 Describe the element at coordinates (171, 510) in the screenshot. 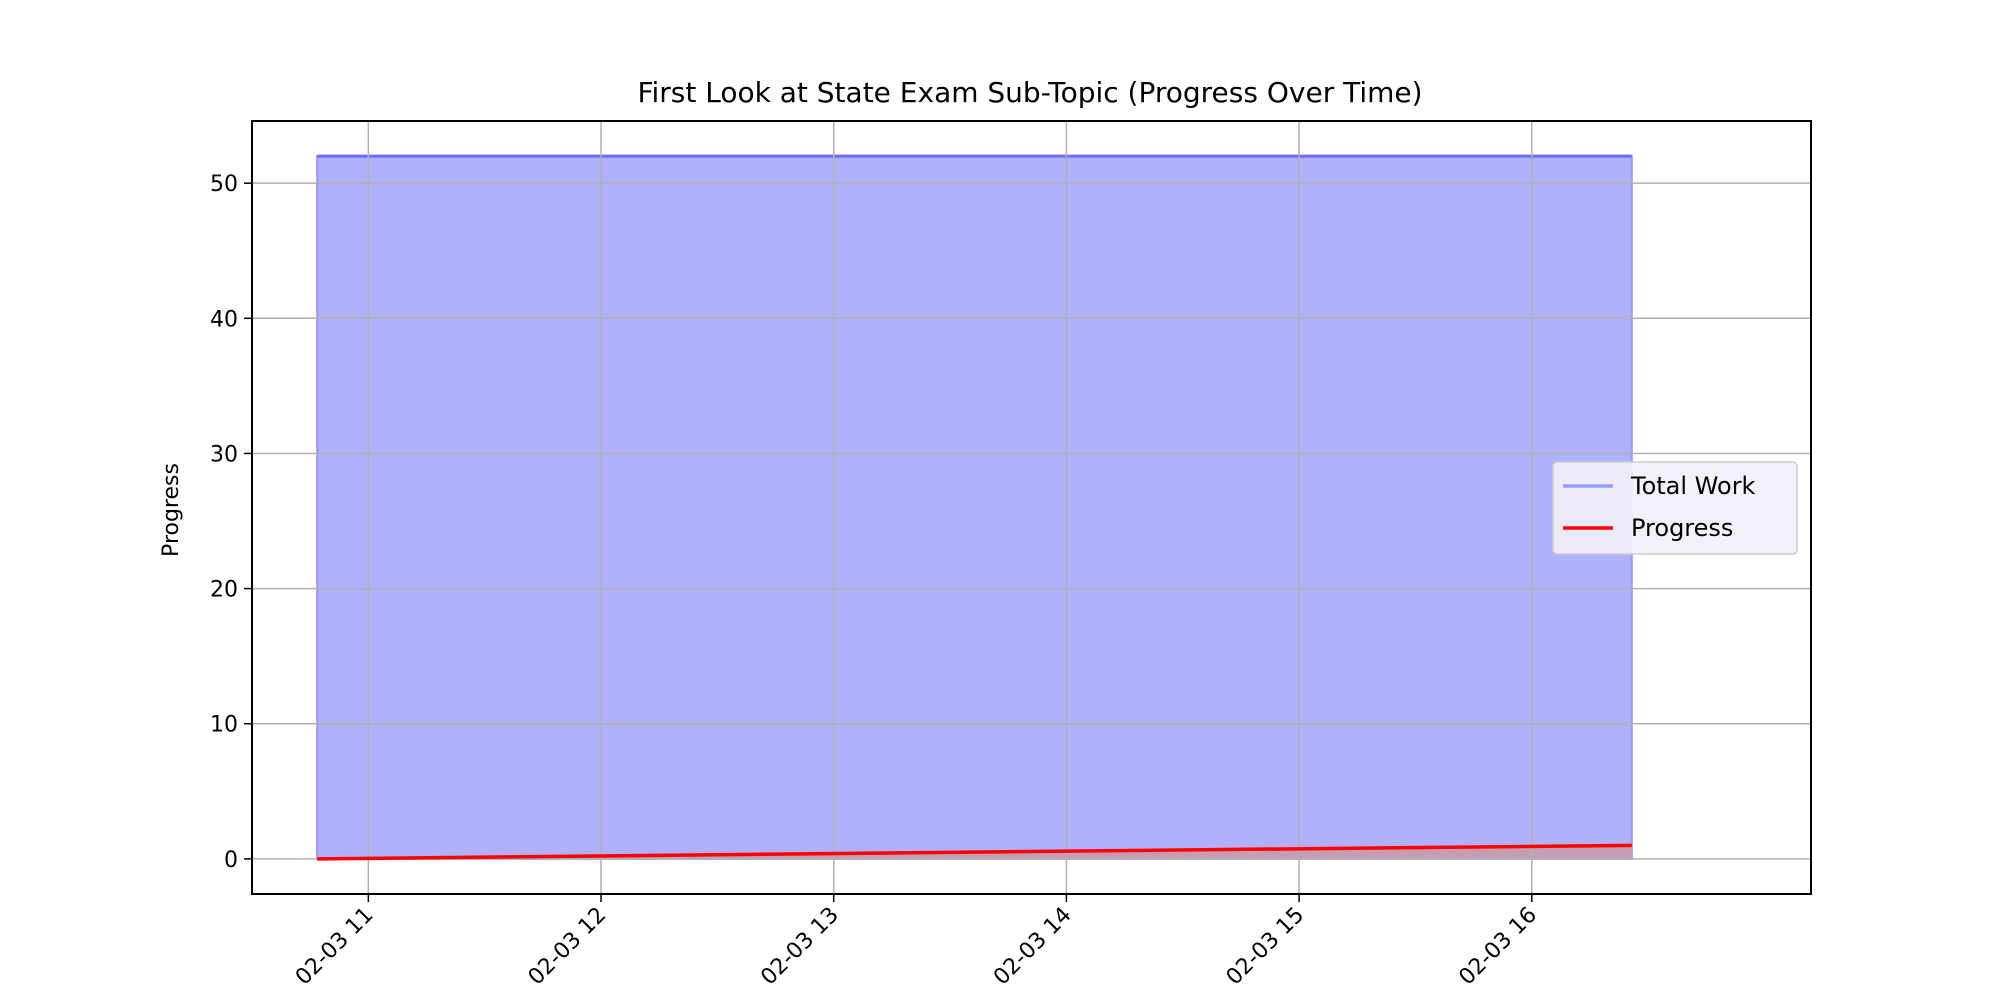

I see `y-axis-label: Progress` at that location.